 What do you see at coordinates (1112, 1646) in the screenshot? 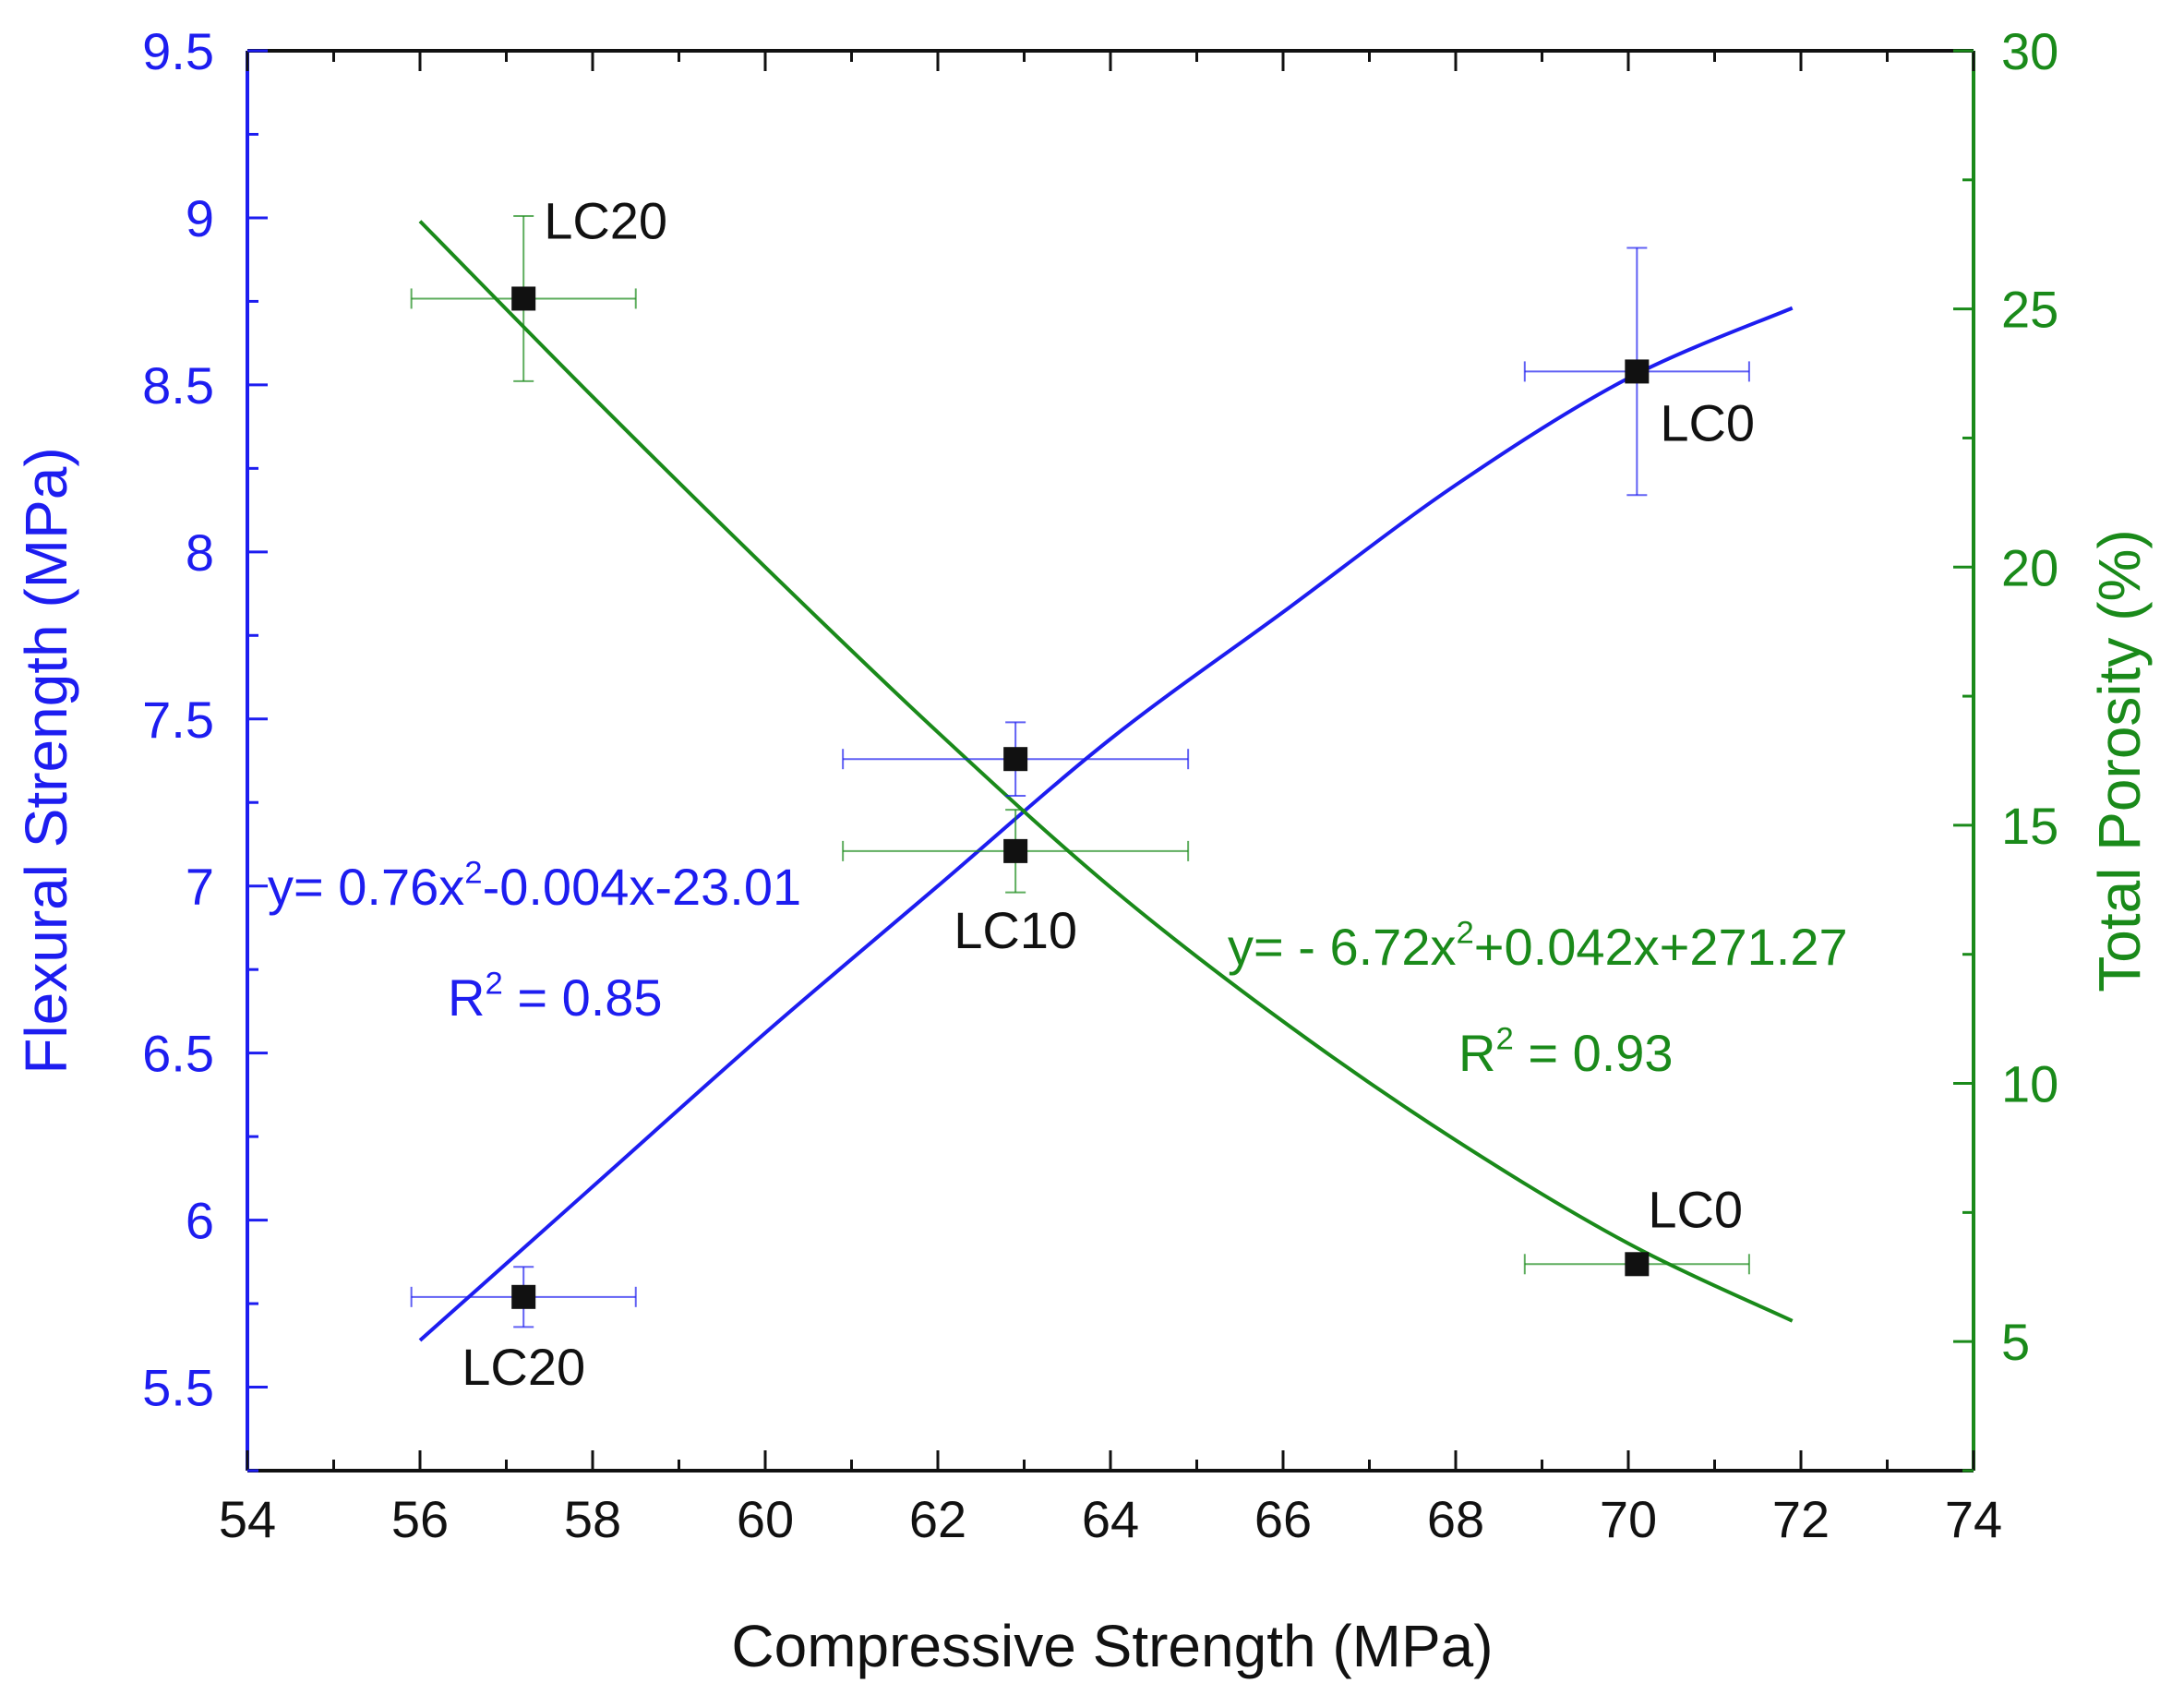
I see `x-axis-title: Compressive Strength (MPa)` at bounding box center [1112, 1646].